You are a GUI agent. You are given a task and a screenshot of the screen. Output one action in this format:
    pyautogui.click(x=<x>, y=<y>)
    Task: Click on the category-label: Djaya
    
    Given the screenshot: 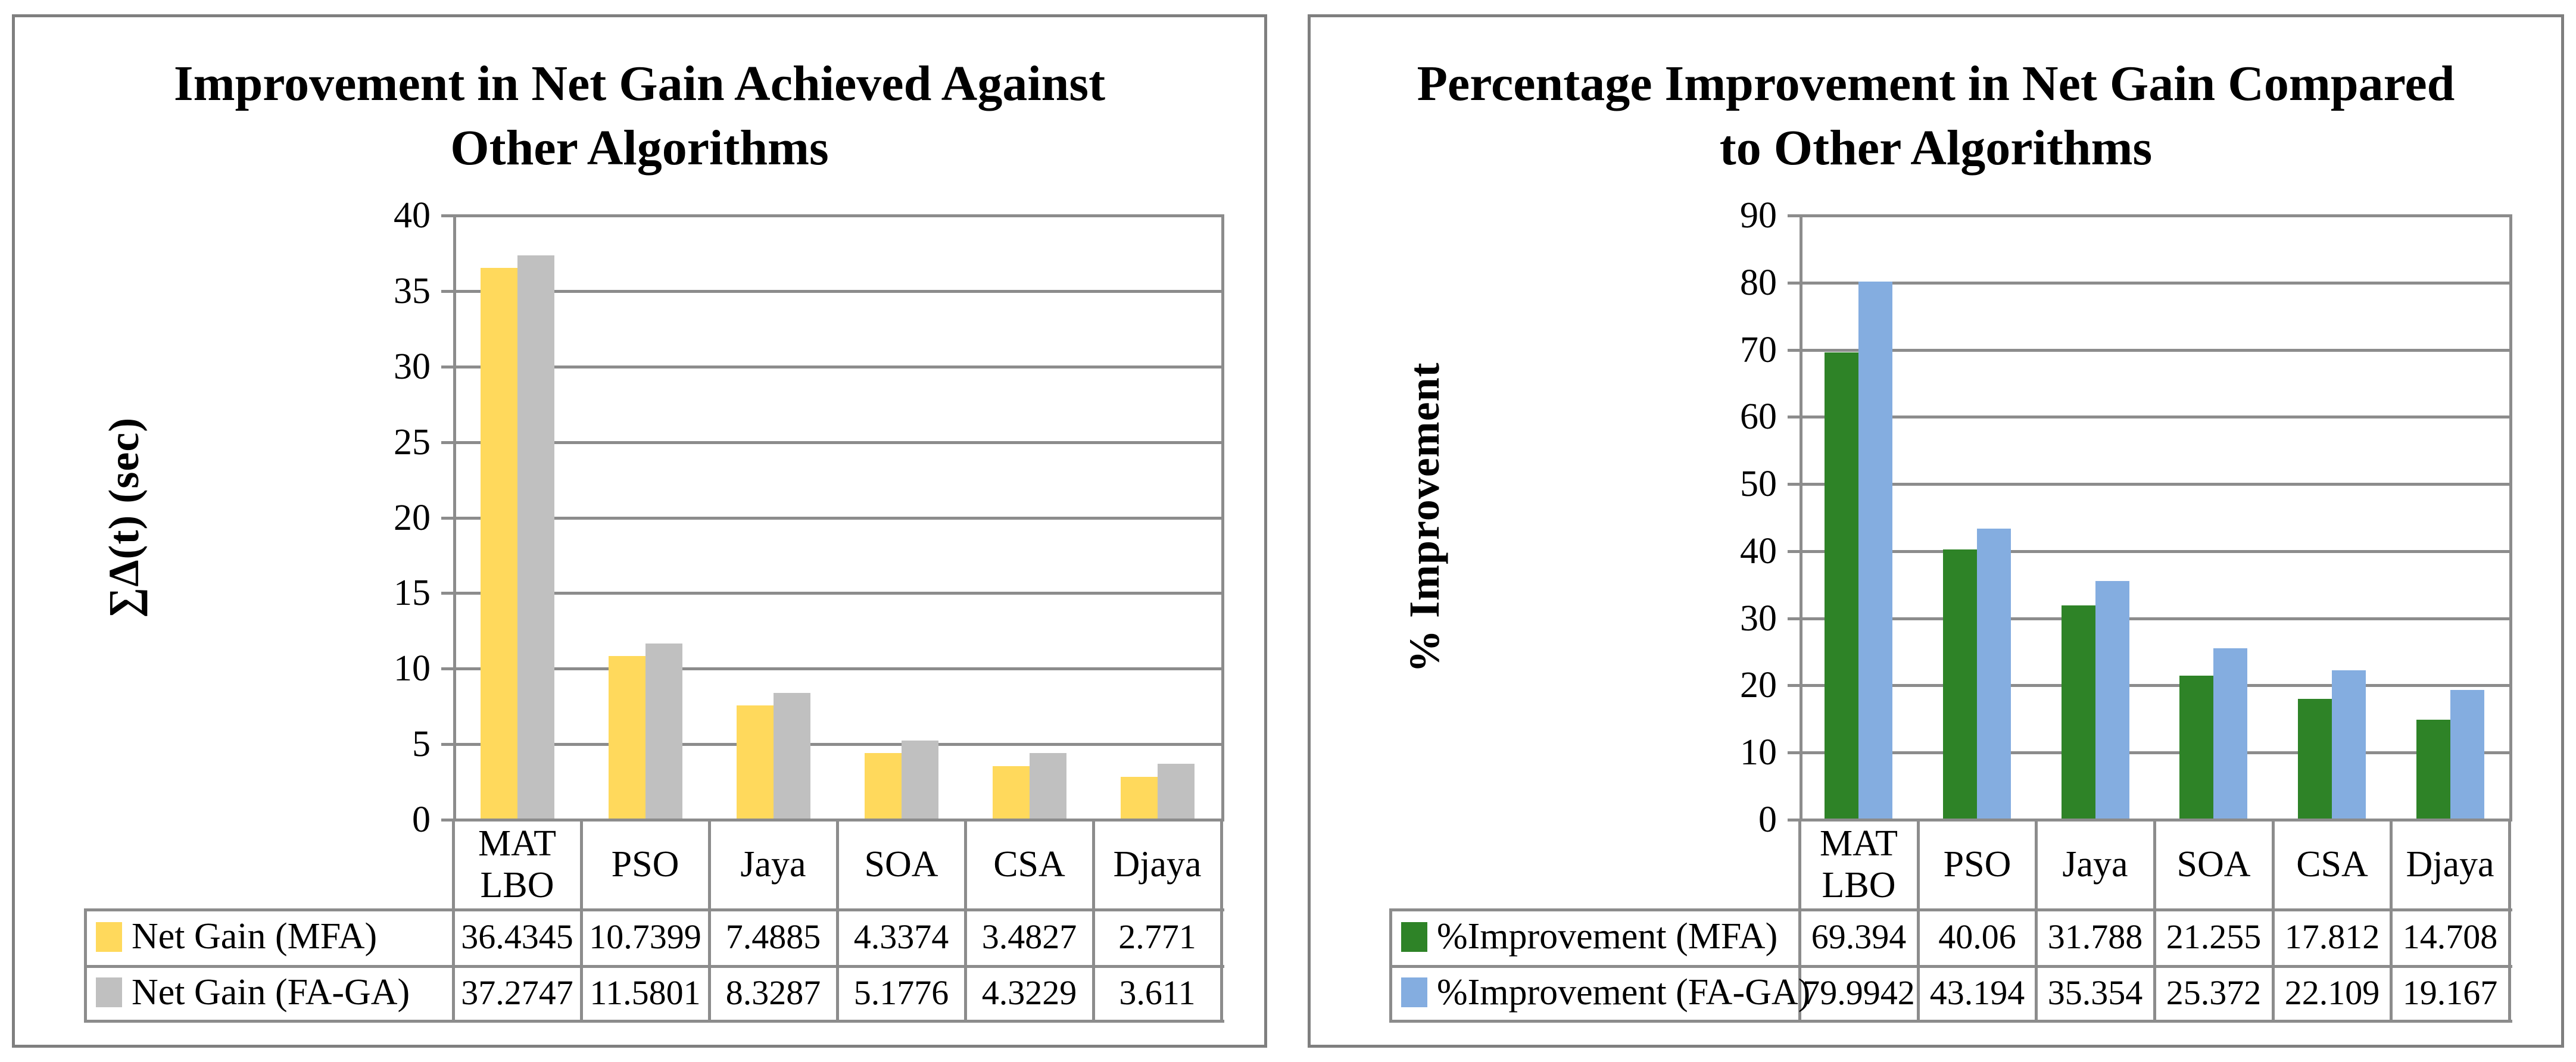 What is the action you would take?
    pyautogui.click(x=2450, y=864)
    